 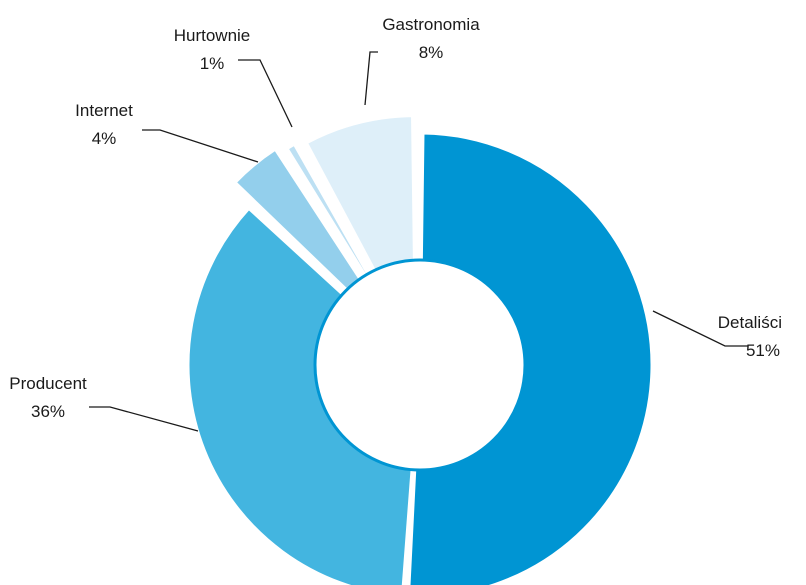 I want to click on slice-name-label-3: Internet, so click(x=104, y=110).